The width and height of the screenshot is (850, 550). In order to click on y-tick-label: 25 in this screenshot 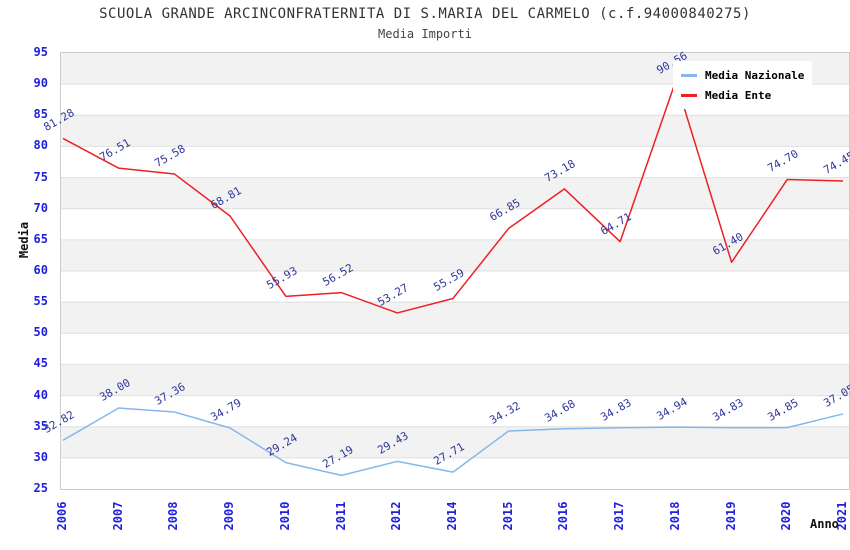, I will do `click(40, 488)`.